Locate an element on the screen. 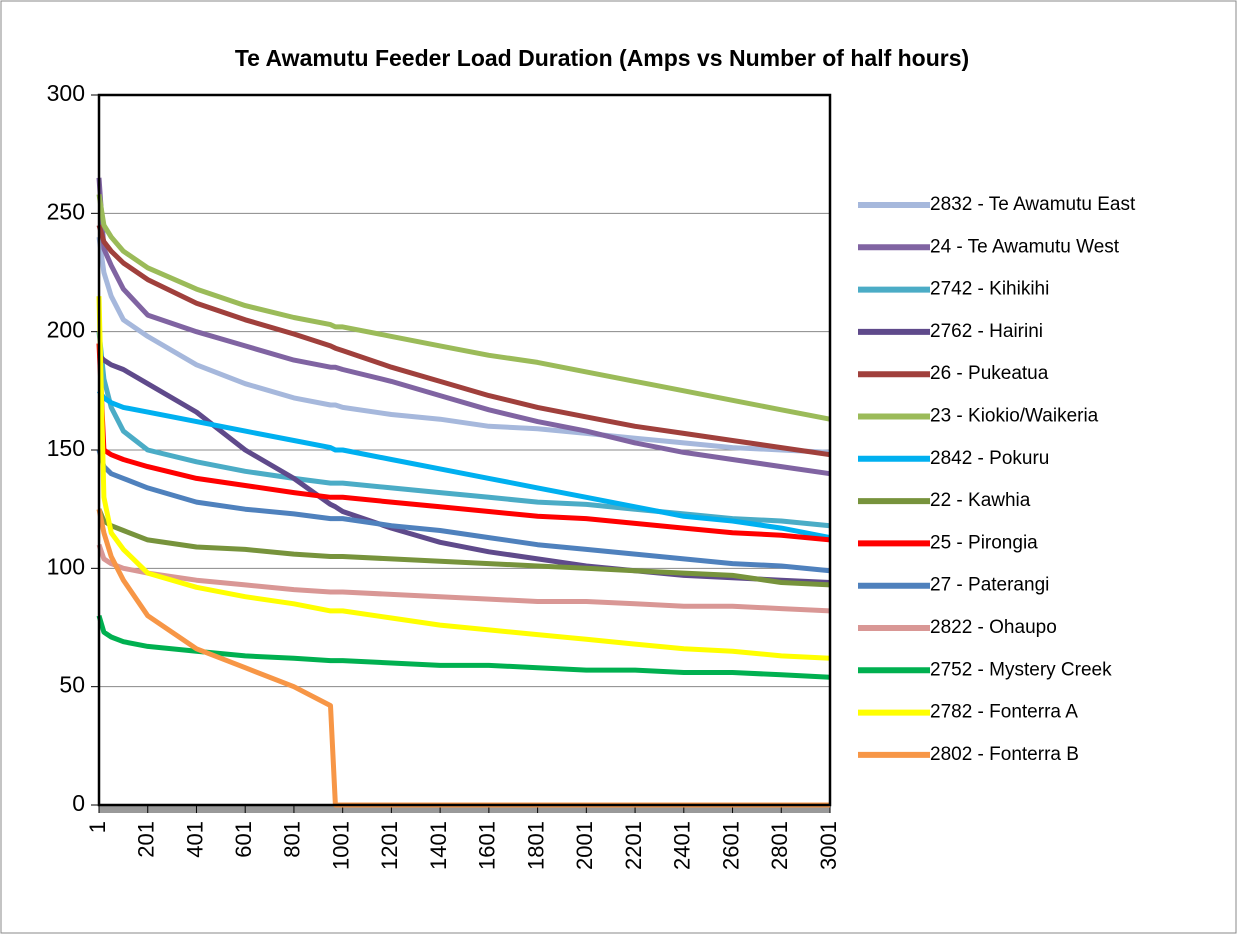 The height and width of the screenshot is (934, 1237). legend-label: 2752 - Mystery Creek is located at coordinates (1021, 669).